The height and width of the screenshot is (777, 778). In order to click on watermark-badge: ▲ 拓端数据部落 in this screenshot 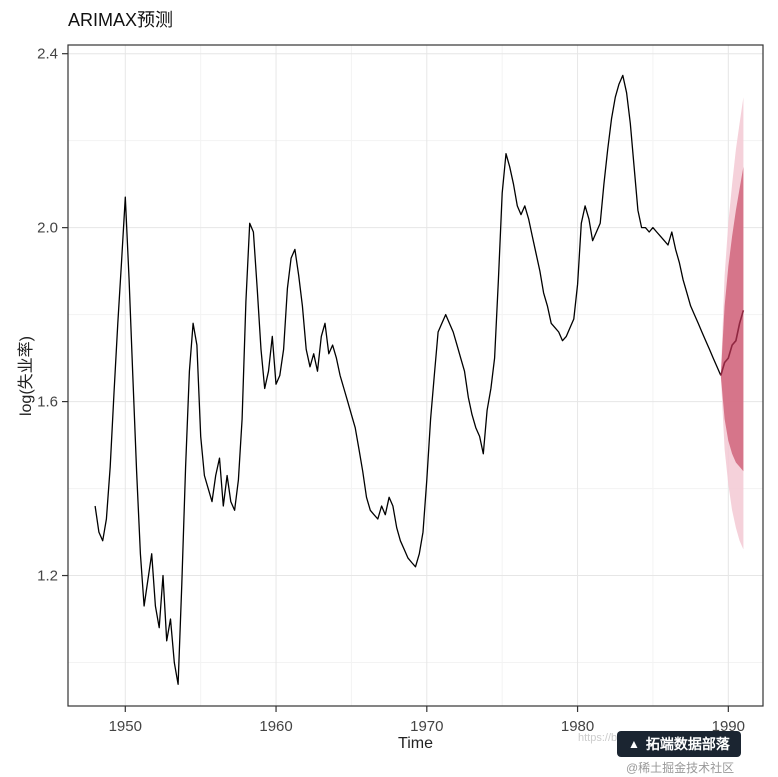, I will do `click(679, 744)`.